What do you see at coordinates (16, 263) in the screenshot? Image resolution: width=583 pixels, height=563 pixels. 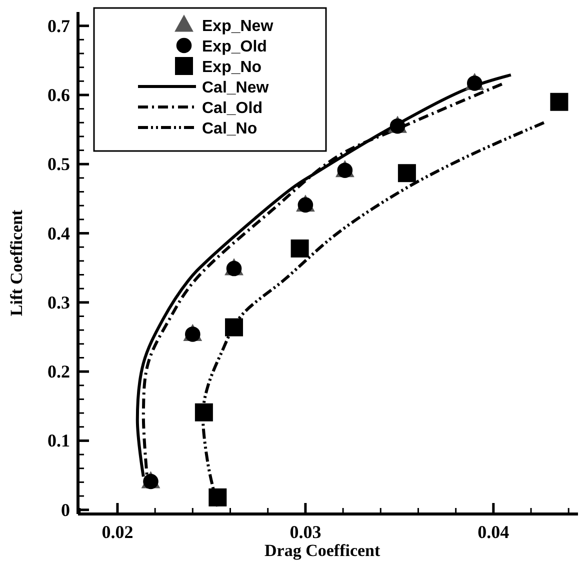 I see `y-axis-title: Lift Coefficent` at bounding box center [16, 263].